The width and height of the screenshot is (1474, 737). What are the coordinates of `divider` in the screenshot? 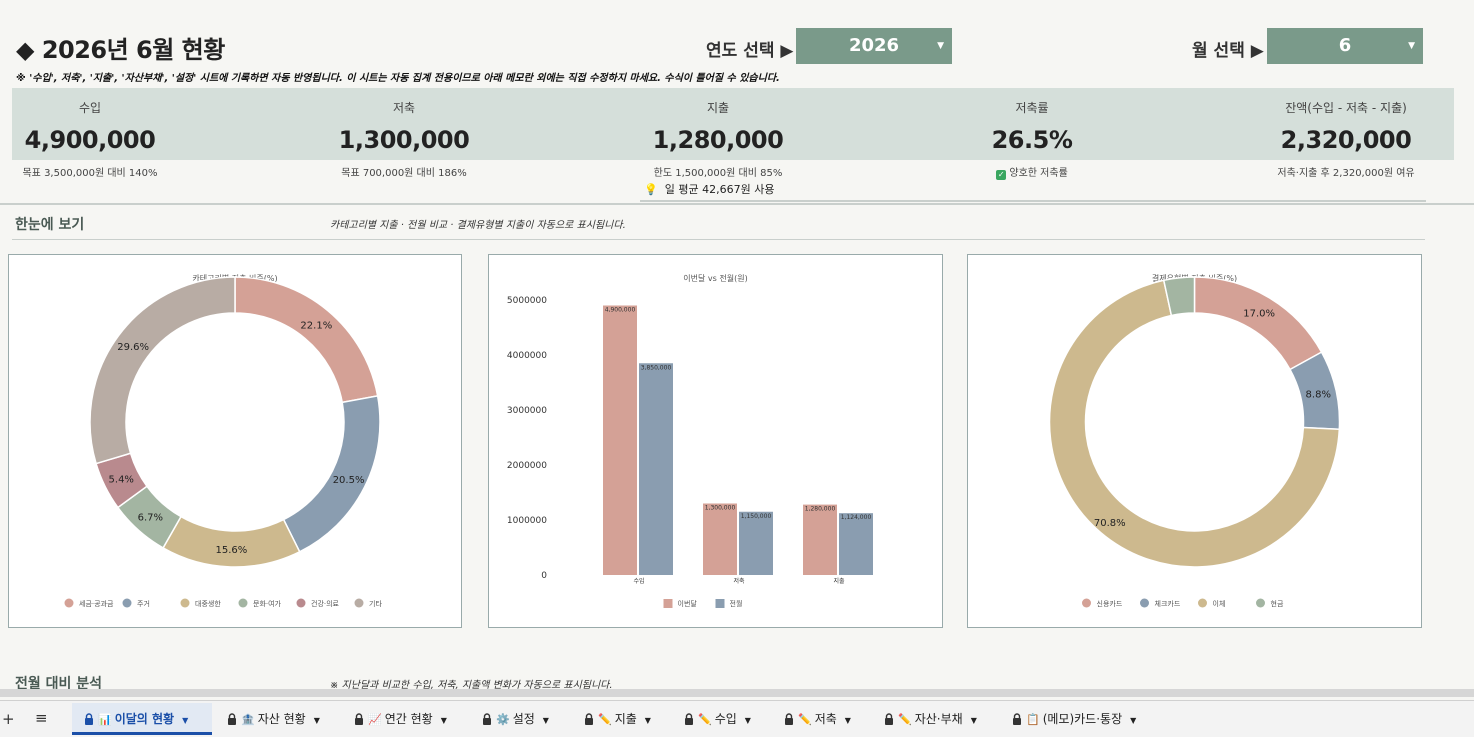 It's located at (737, 204).